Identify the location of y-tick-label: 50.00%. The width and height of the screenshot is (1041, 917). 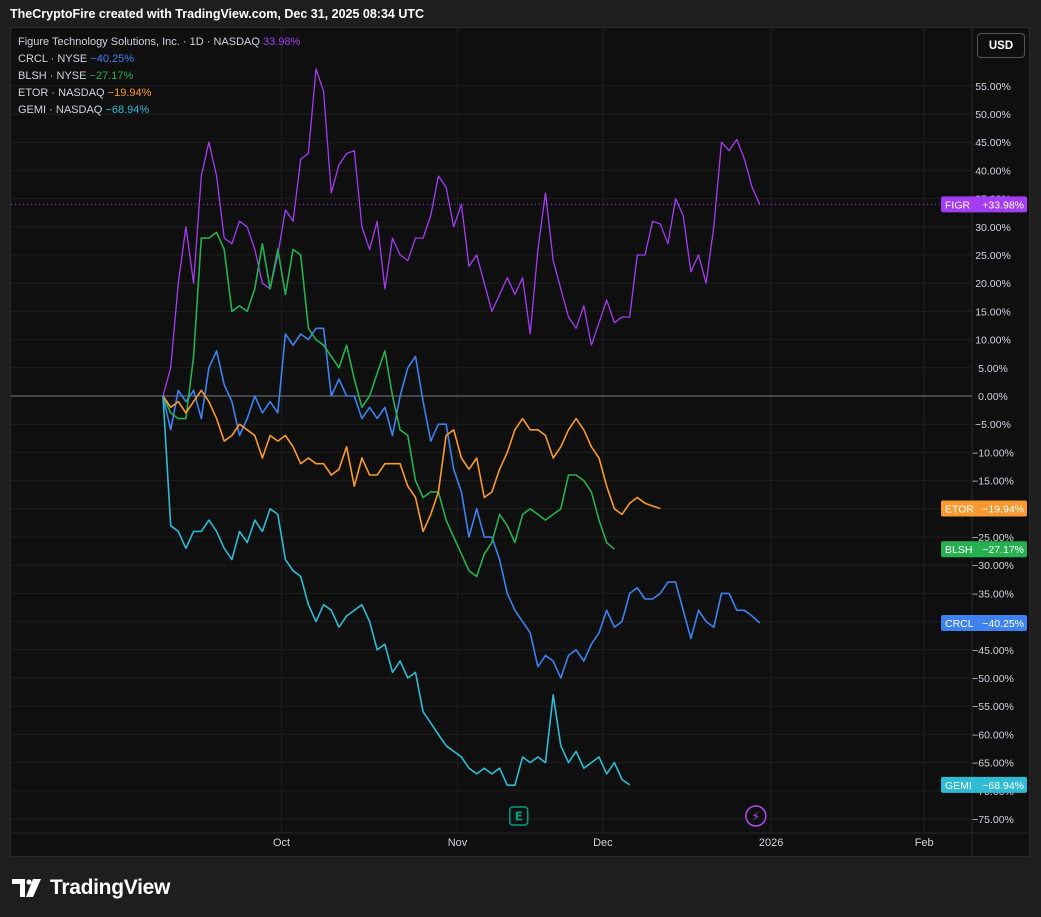
(993, 115).